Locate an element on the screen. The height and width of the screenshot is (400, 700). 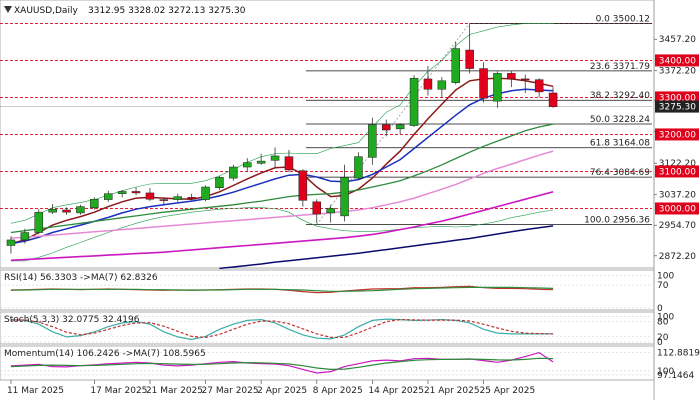
symbol-label: XAUUSD,Daily is located at coordinates (46, 11).